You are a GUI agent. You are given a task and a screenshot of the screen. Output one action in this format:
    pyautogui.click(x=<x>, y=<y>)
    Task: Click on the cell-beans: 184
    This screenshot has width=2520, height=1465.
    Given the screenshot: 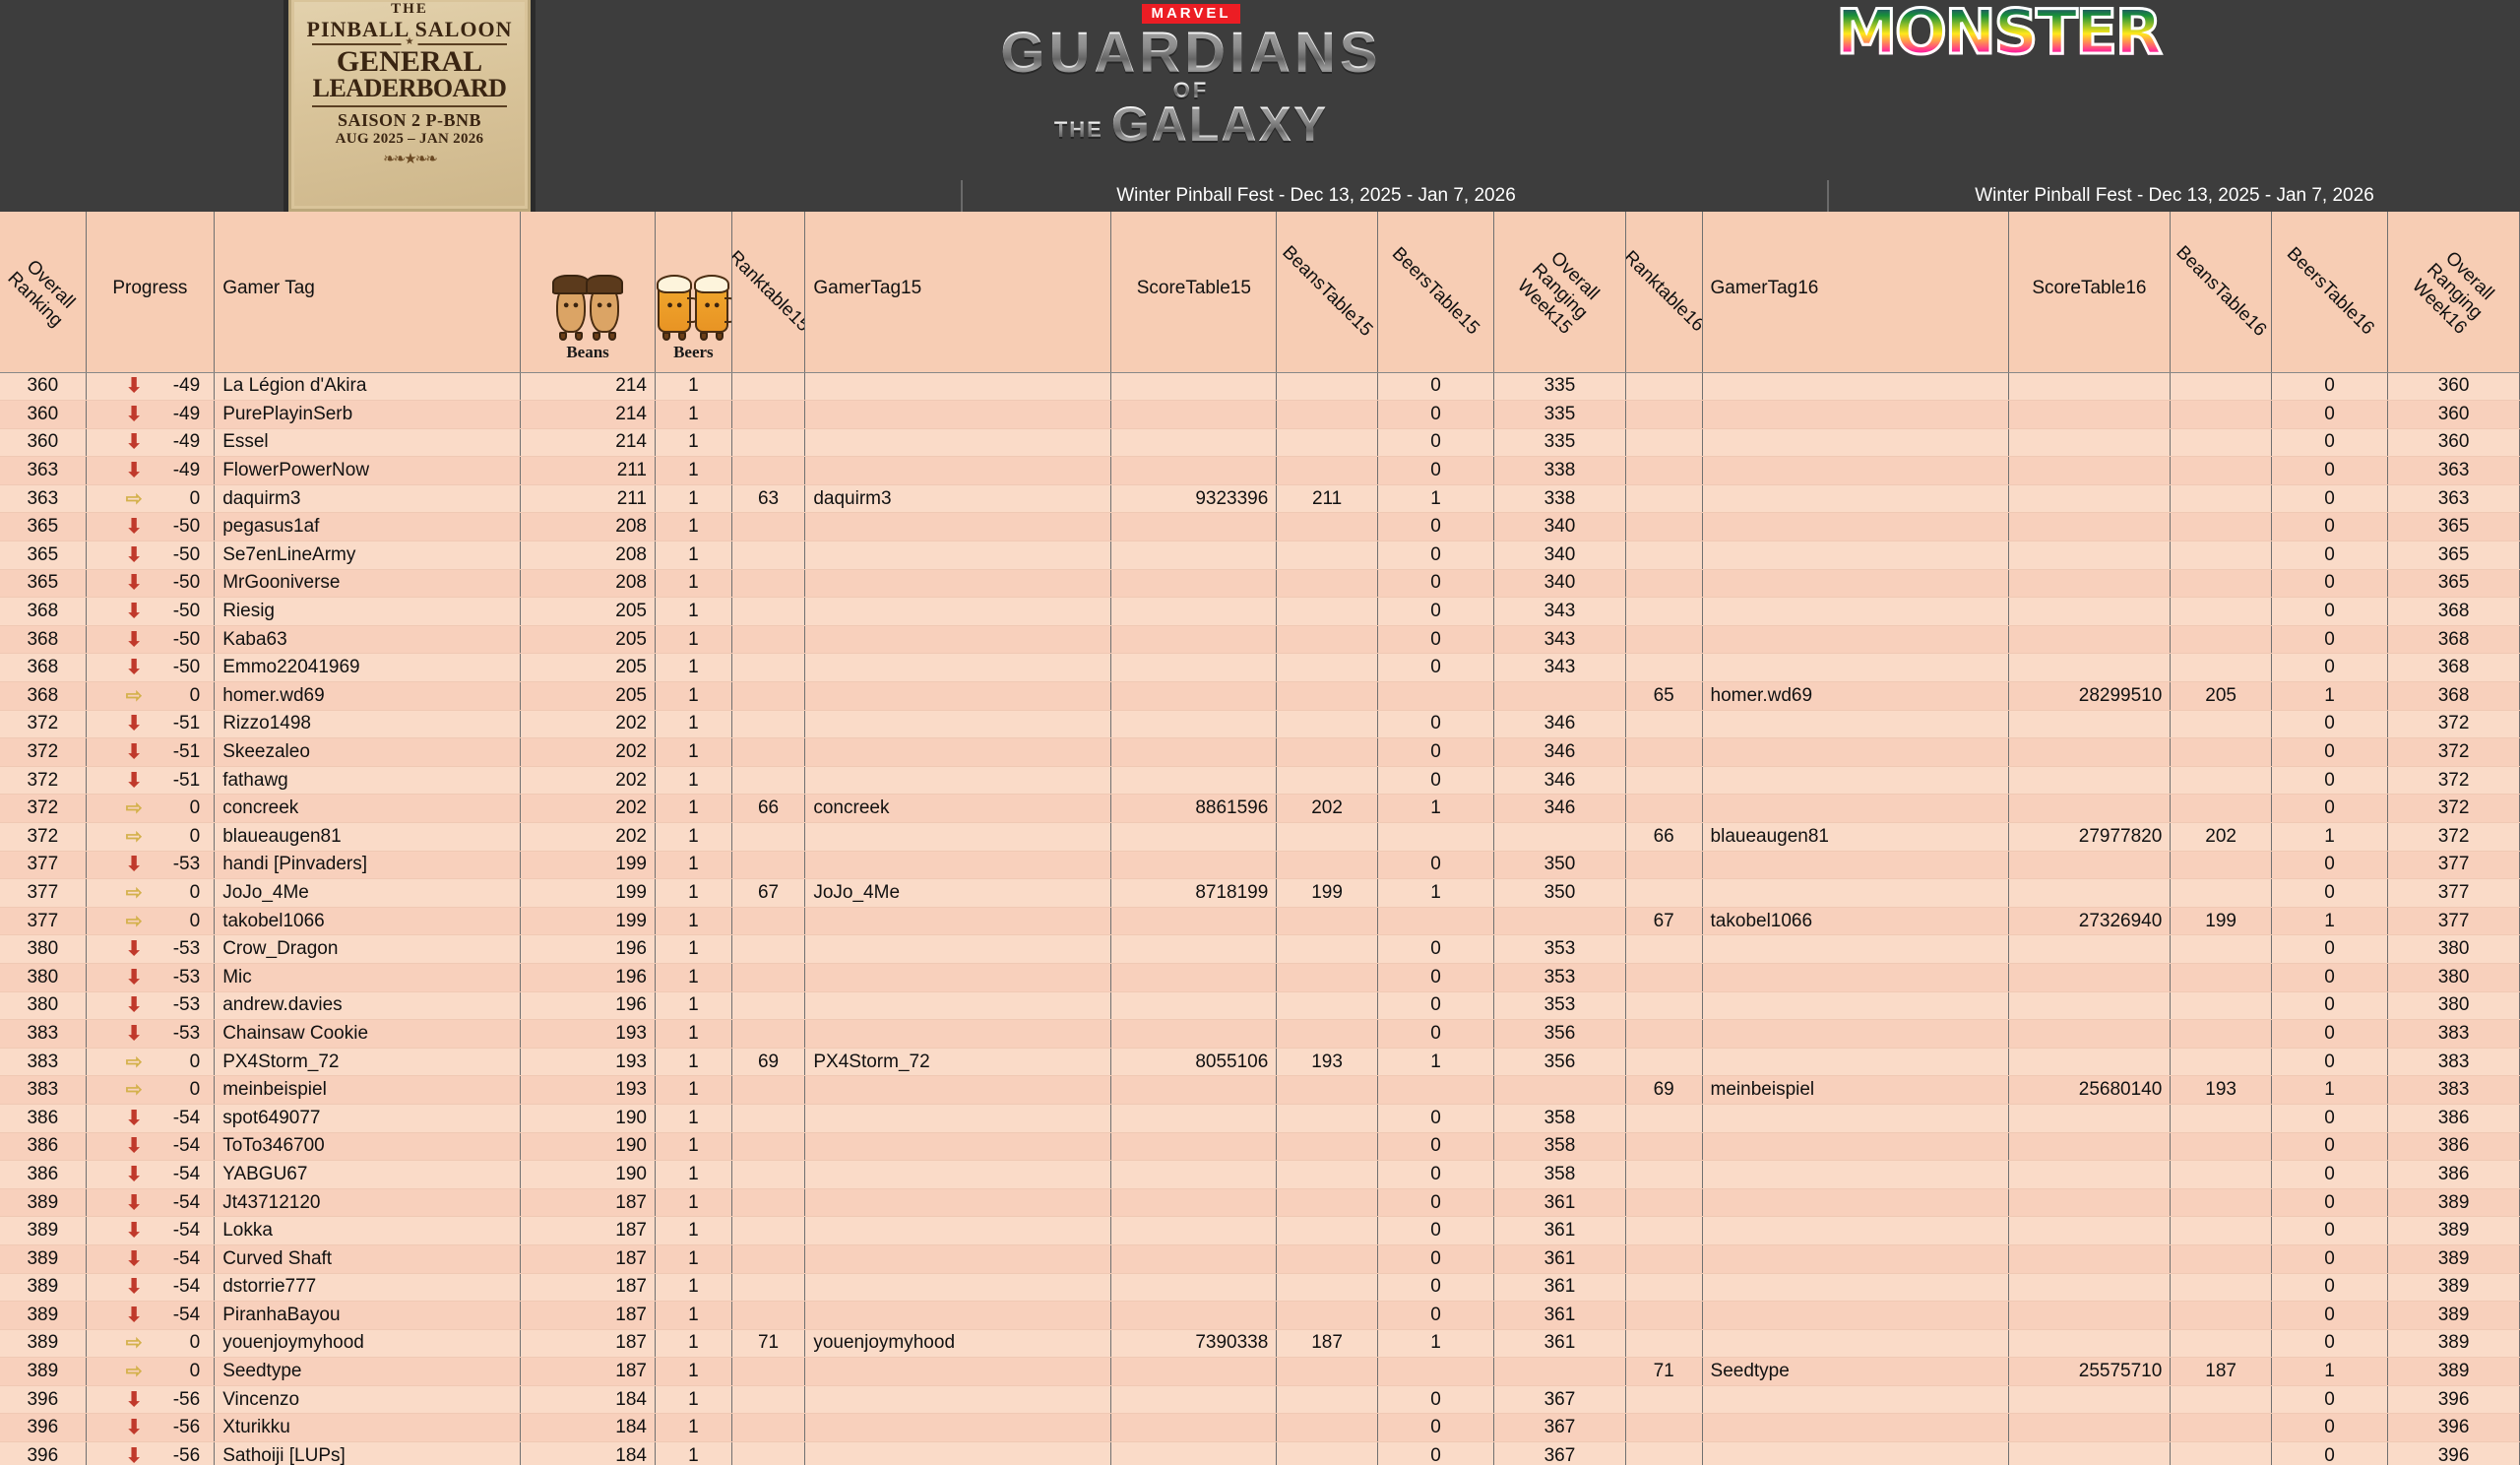 What is the action you would take?
    pyautogui.click(x=588, y=1428)
    